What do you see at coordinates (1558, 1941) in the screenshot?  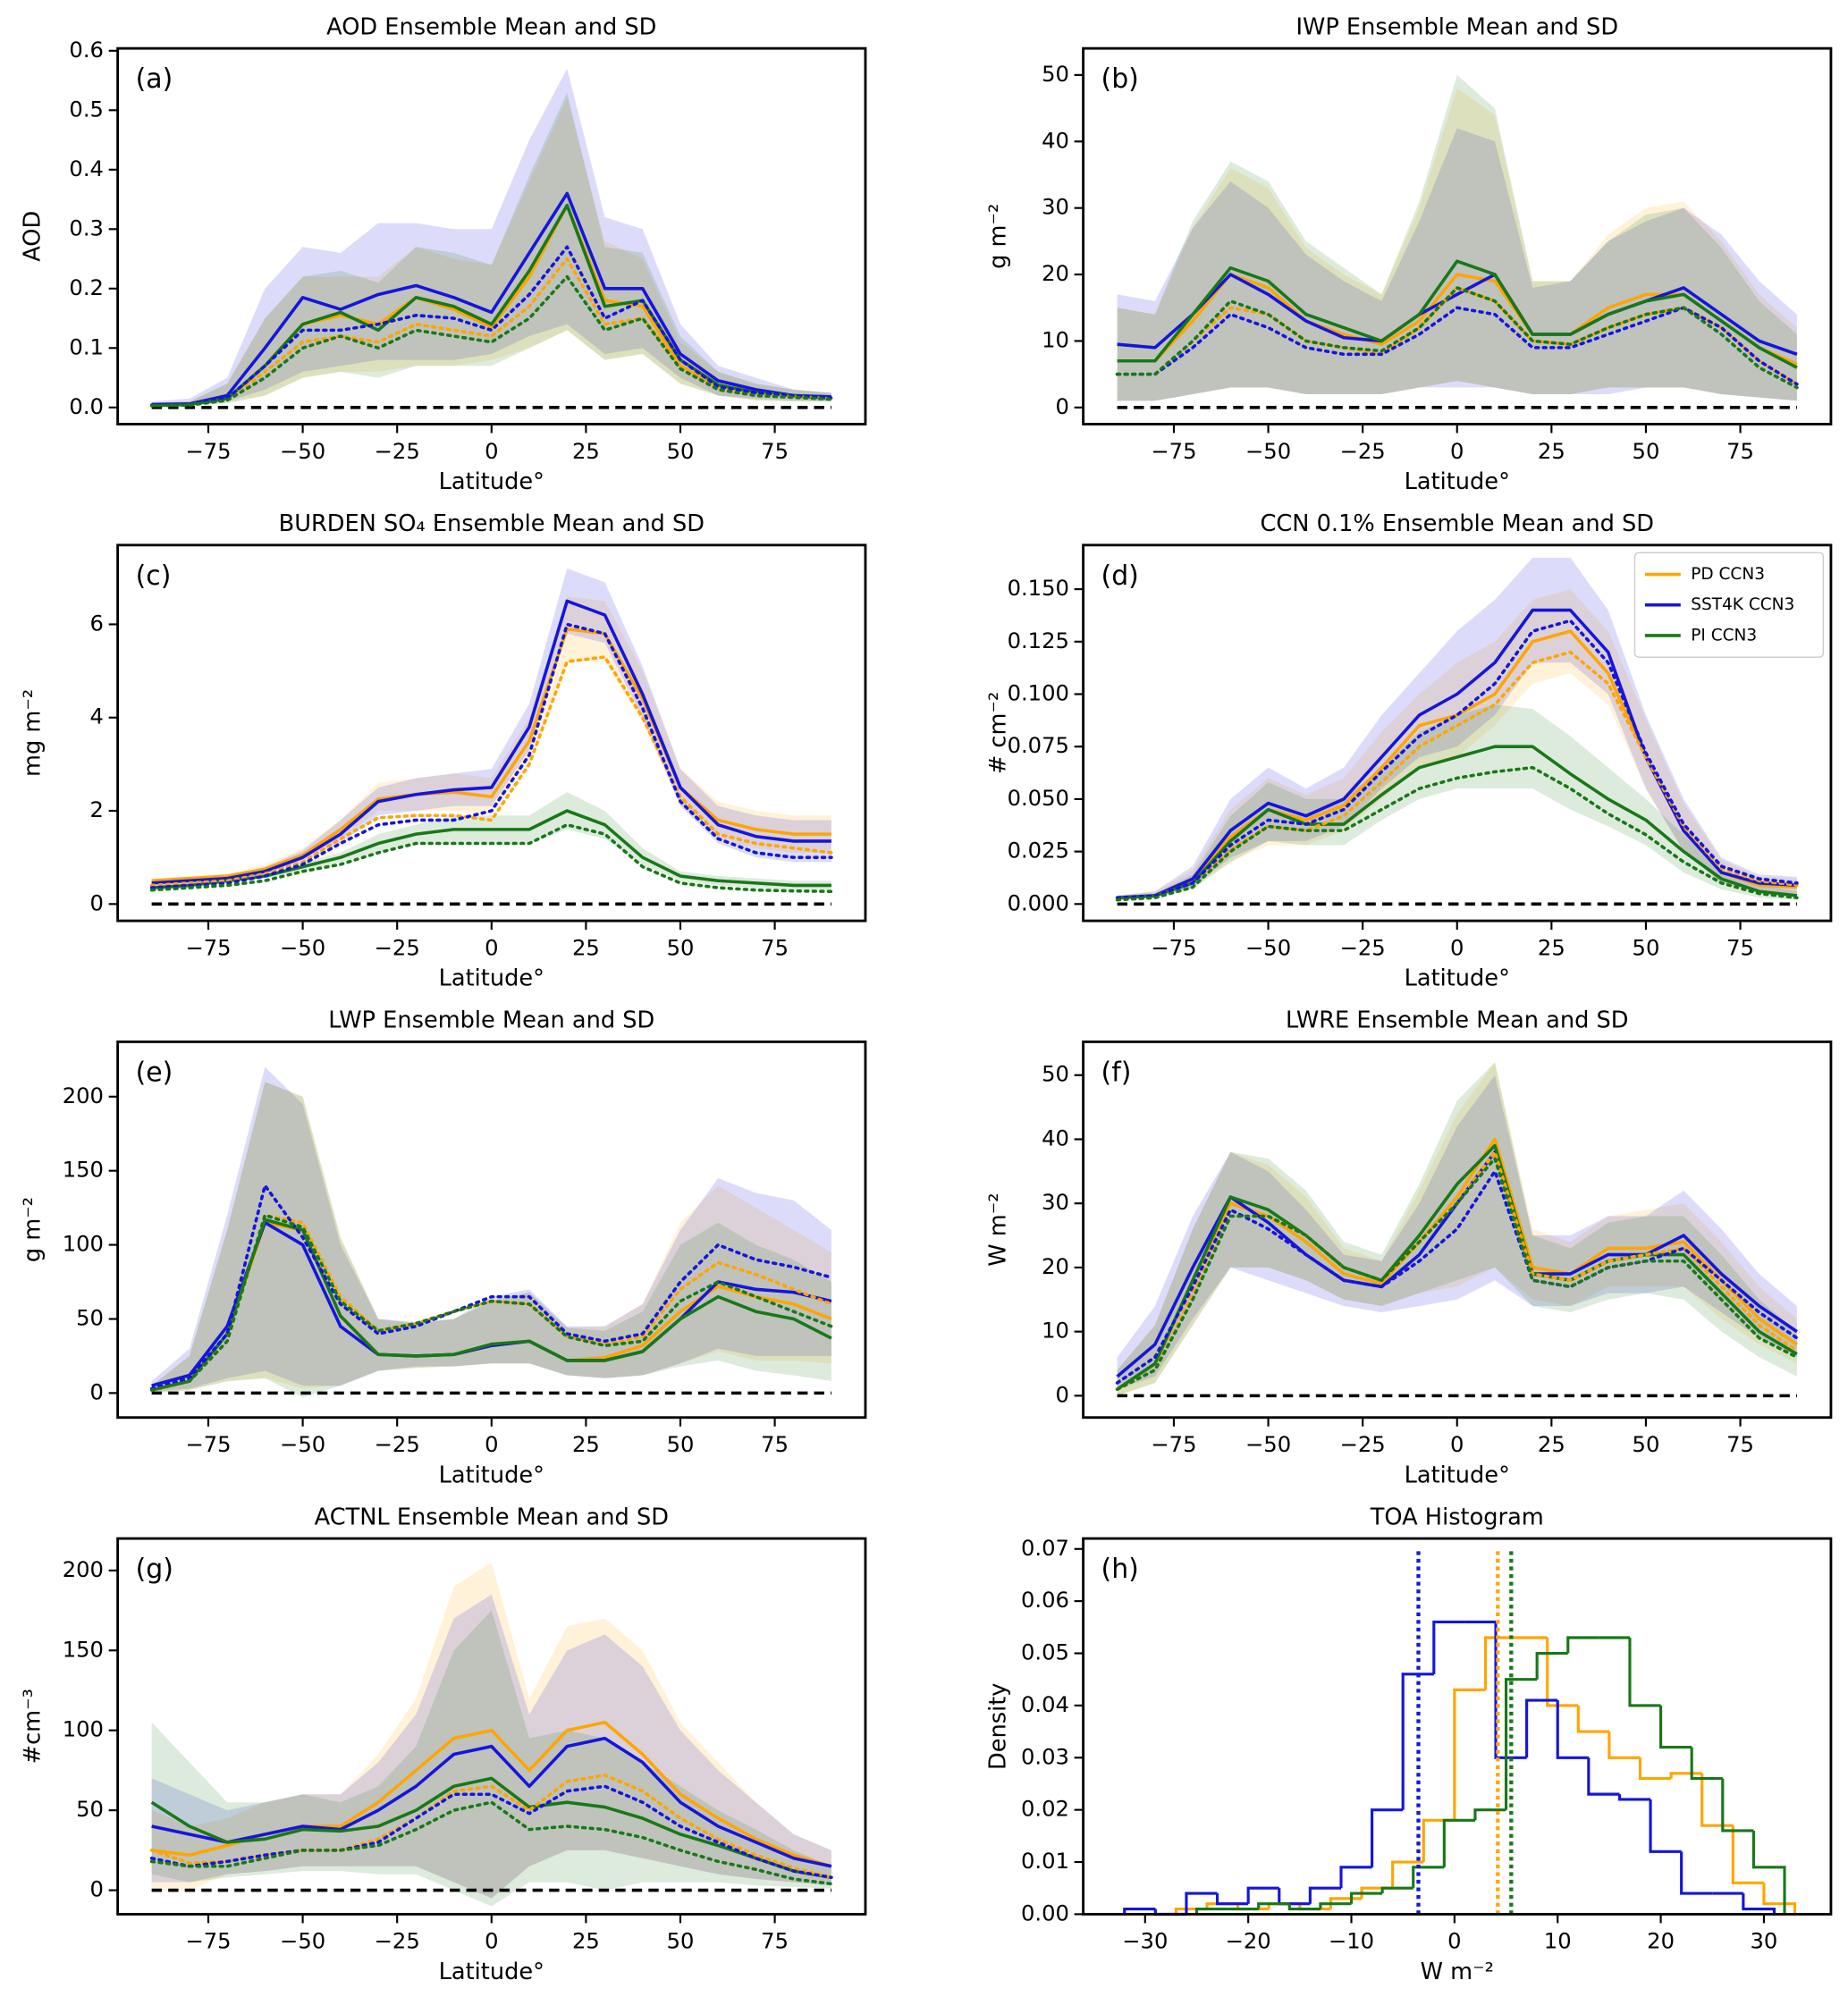 I see `x-tick-label: 10` at bounding box center [1558, 1941].